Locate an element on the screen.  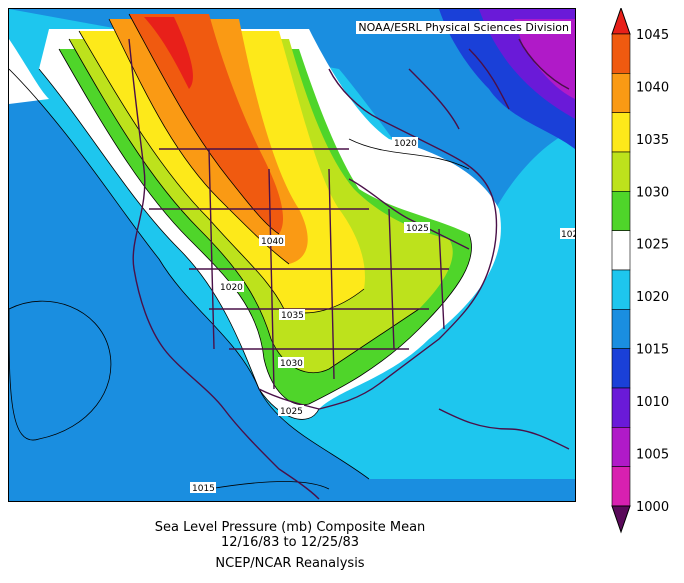
contour-label-1020-west: 1020 is located at coordinates (231, 288).